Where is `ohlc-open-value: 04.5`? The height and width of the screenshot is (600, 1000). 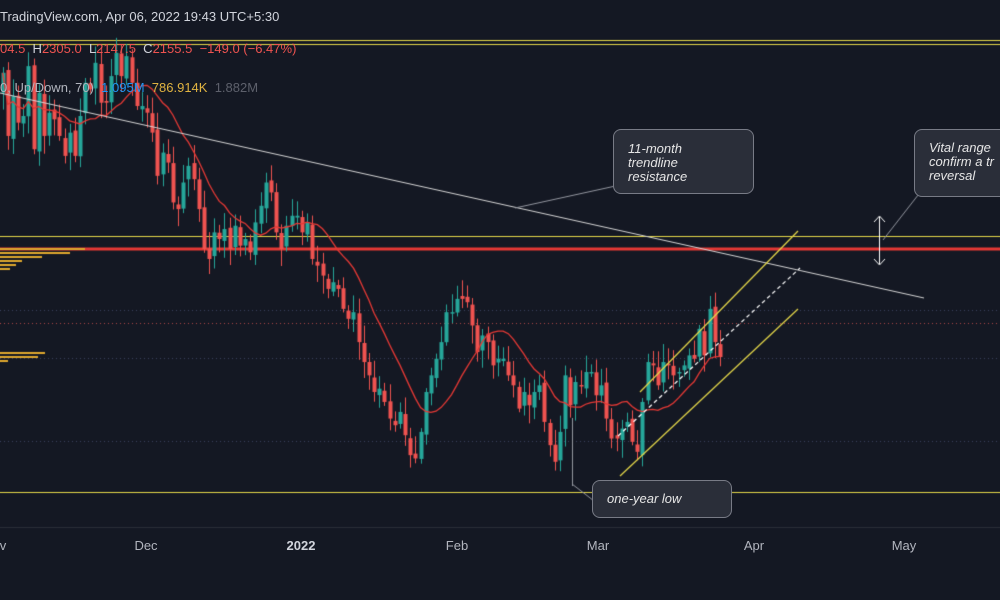 ohlc-open-value: 04.5 is located at coordinates (13, 48).